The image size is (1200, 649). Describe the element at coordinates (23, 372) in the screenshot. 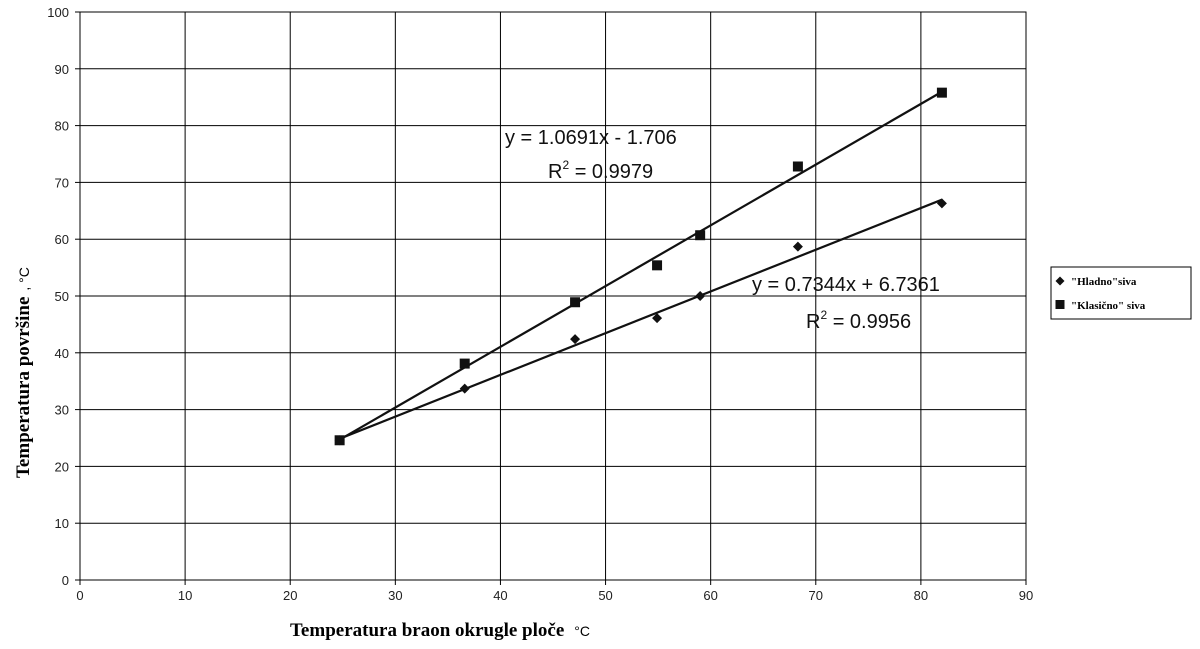

I see `y-axis-title: Temperatura površine, °C` at that location.